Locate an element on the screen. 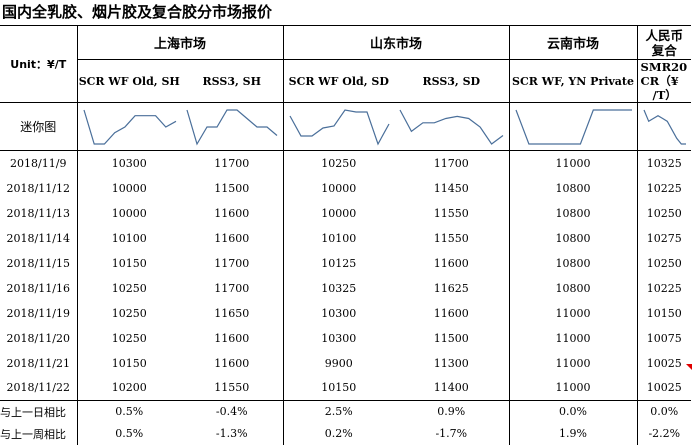  page-title: 国内全乳胶、烟片胶及复合胶分市场报价 is located at coordinates (137, 12).